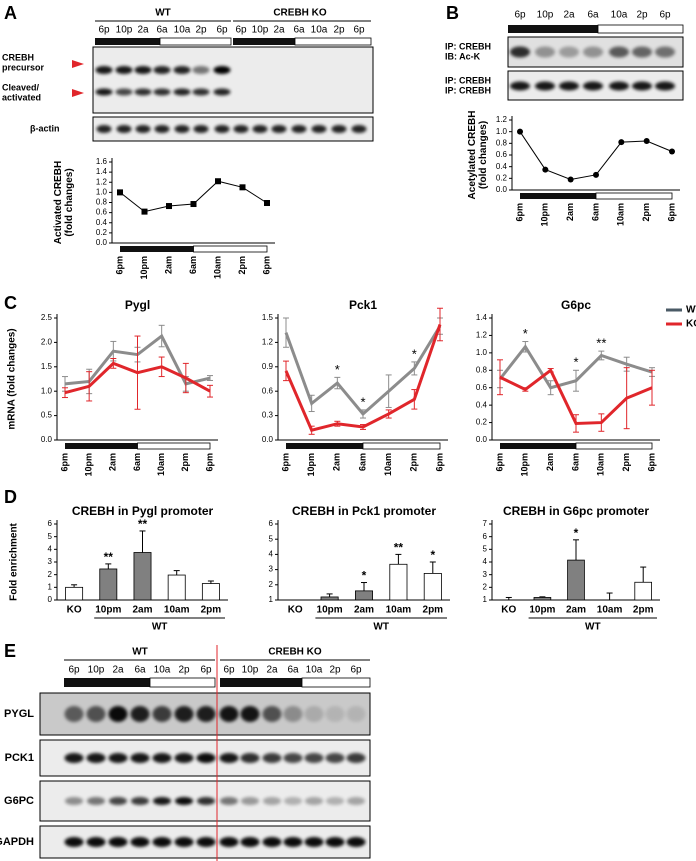 Image resolution: width=696 pixels, height=861 pixels. I want to click on chart-title: Pck1, so click(363, 305).